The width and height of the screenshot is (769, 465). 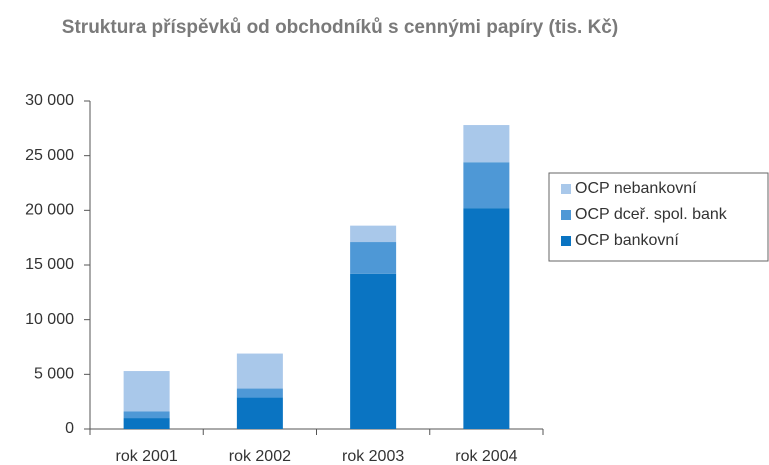 What do you see at coordinates (54, 374) in the screenshot?
I see `y-tick-label: 5 000` at bounding box center [54, 374].